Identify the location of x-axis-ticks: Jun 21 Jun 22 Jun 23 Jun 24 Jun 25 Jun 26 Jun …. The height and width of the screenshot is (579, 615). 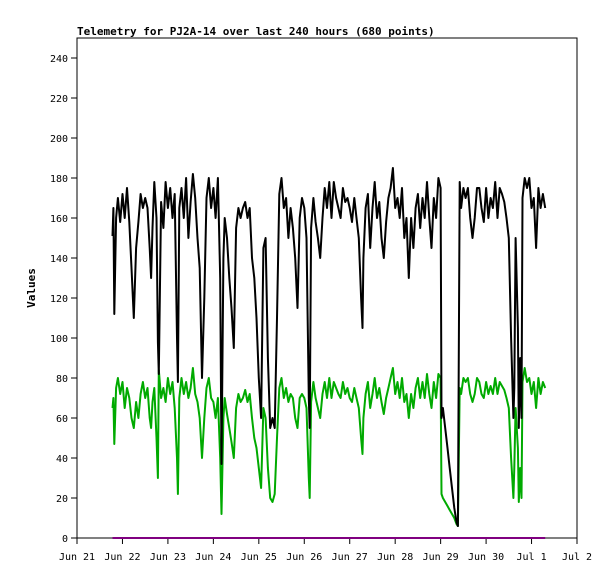
(325, 550).